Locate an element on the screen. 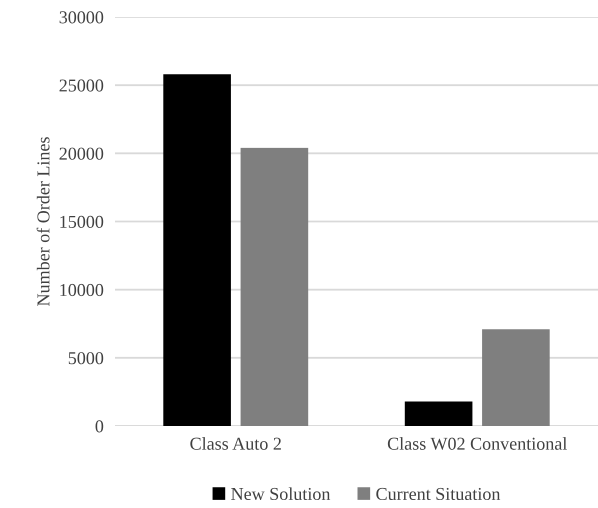 The width and height of the screenshot is (598, 508). y-tick-label: 15000 is located at coordinates (82, 222).